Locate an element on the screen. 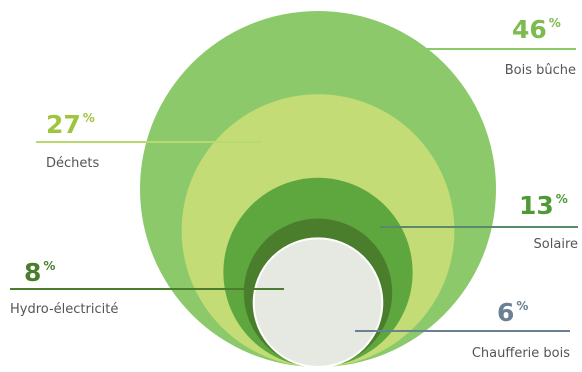 Image resolution: width=582 pixels, height=372 pixels. category-label-0: Bois bûche is located at coordinates (540, 70).